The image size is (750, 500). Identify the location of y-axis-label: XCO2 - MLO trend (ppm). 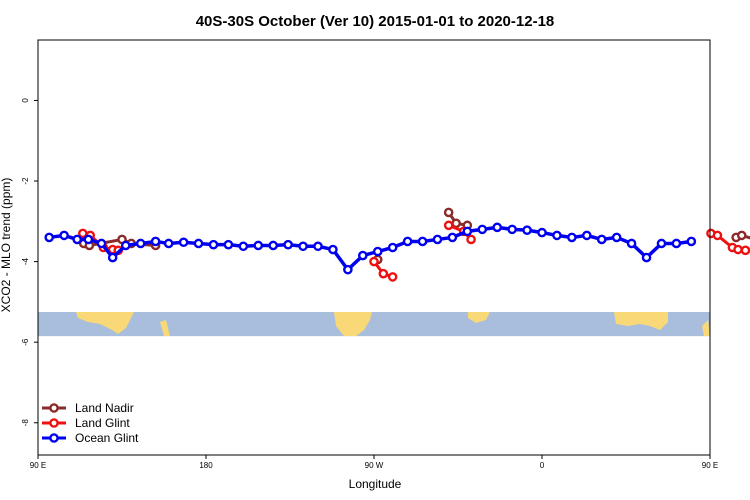
(6, 245).